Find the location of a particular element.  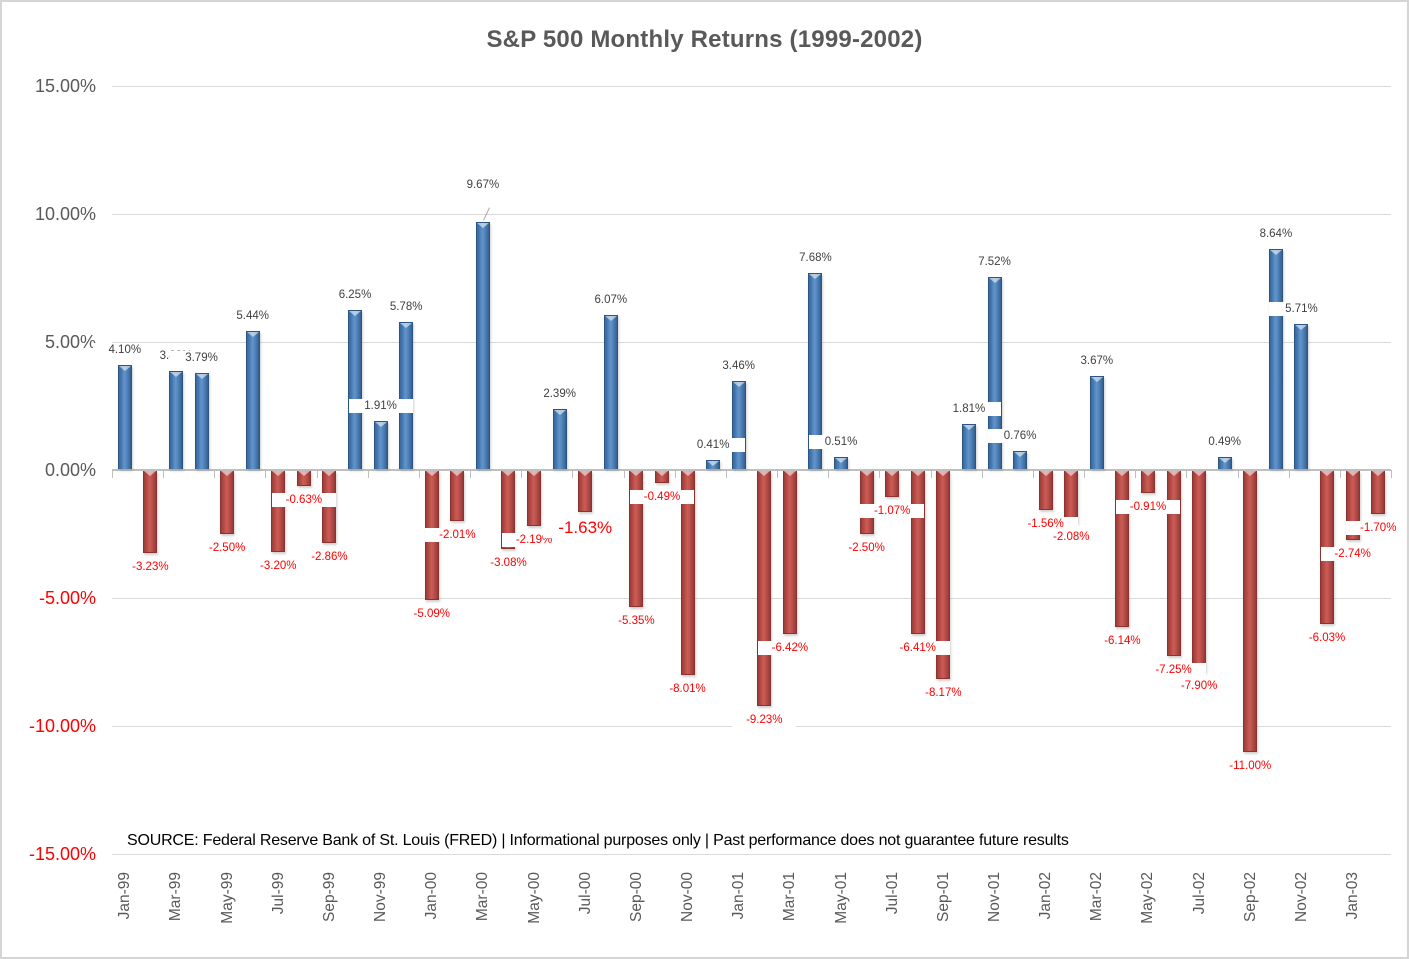

bar-data-label: -8.17% is located at coordinates (943, 693).